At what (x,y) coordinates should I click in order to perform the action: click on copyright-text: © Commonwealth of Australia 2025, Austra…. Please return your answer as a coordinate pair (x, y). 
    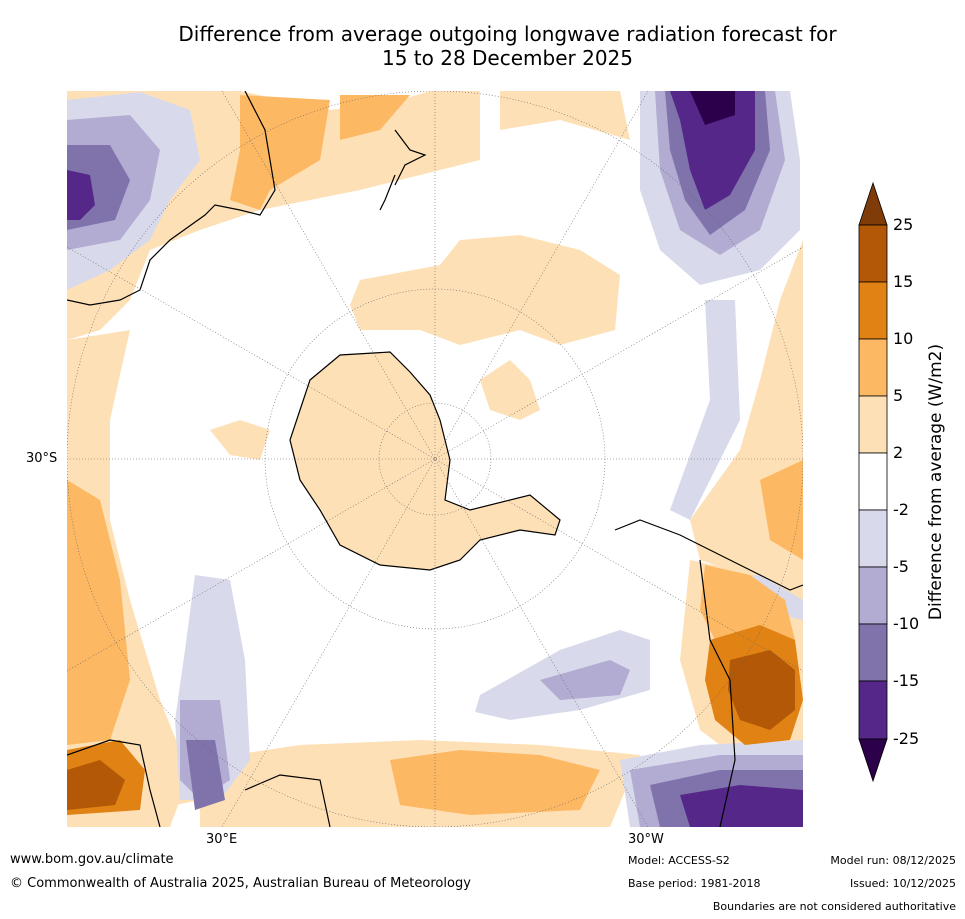
    Looking at the image, I should click on (240, 883).